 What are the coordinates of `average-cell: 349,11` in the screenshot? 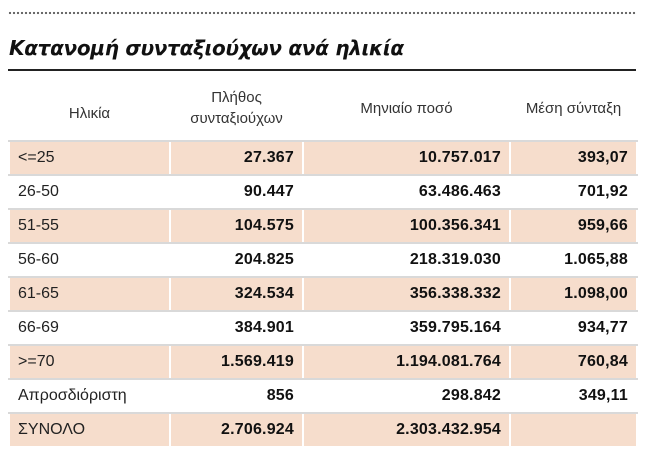 It's located at (573, 396).